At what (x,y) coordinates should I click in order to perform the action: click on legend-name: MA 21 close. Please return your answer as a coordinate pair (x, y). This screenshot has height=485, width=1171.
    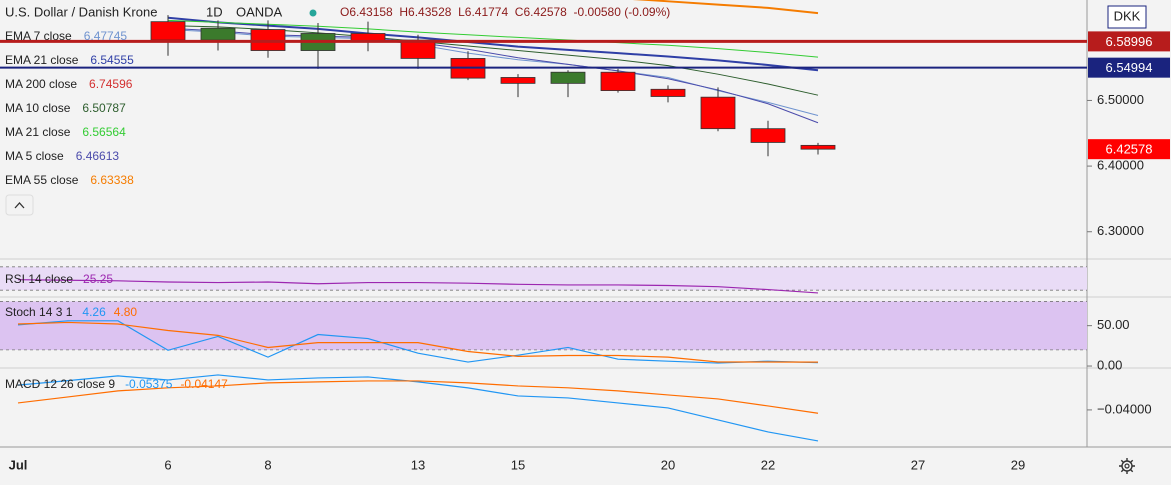
    Looking at the image, I should click on (38, 132).